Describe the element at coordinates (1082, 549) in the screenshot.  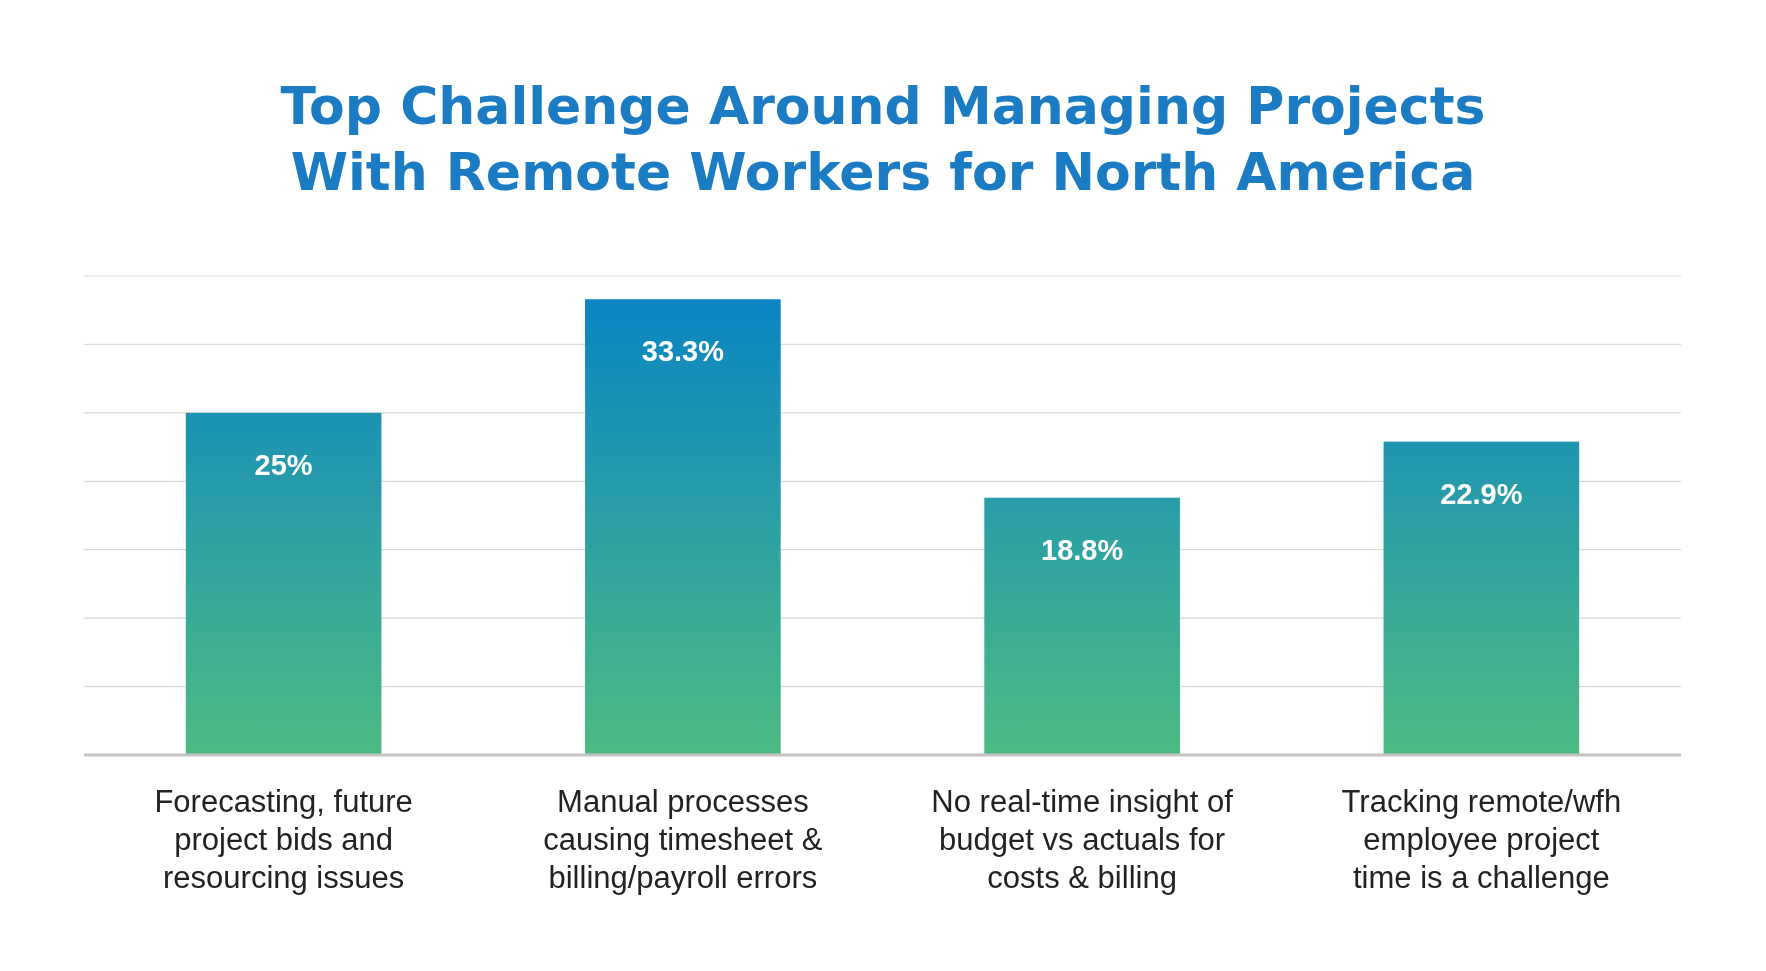
I see `data-label: 18.8%` at that location.